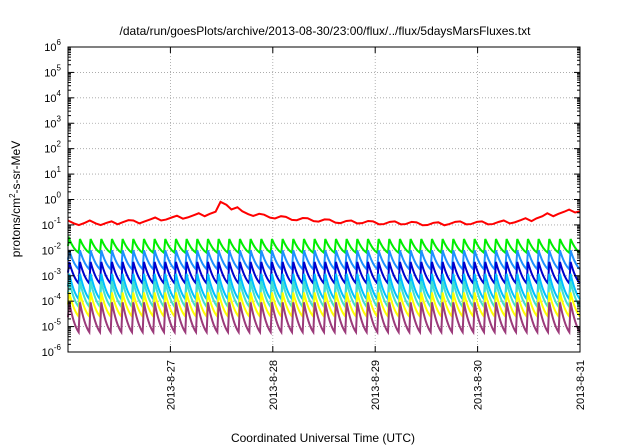  I want to click on y-tick-exponent: -2, so click(58, 245).